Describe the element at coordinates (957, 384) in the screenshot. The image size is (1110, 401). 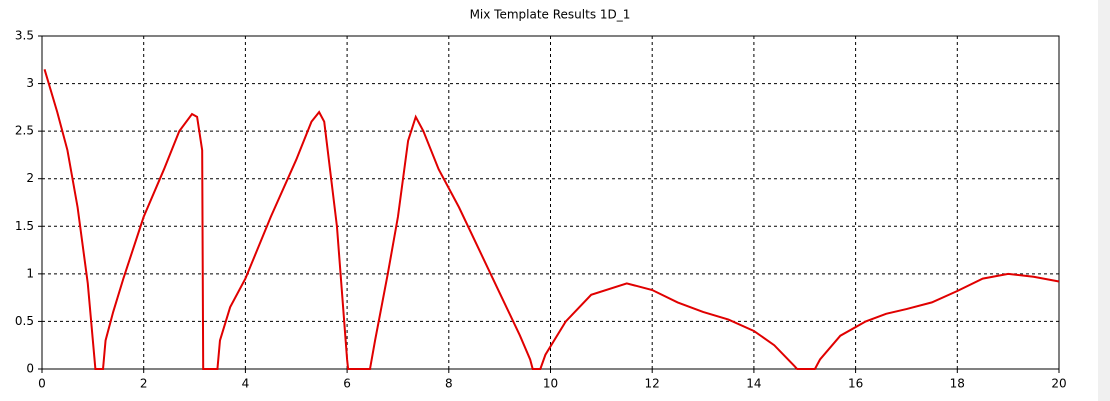
I see `x-tick-label: 18` at that location.